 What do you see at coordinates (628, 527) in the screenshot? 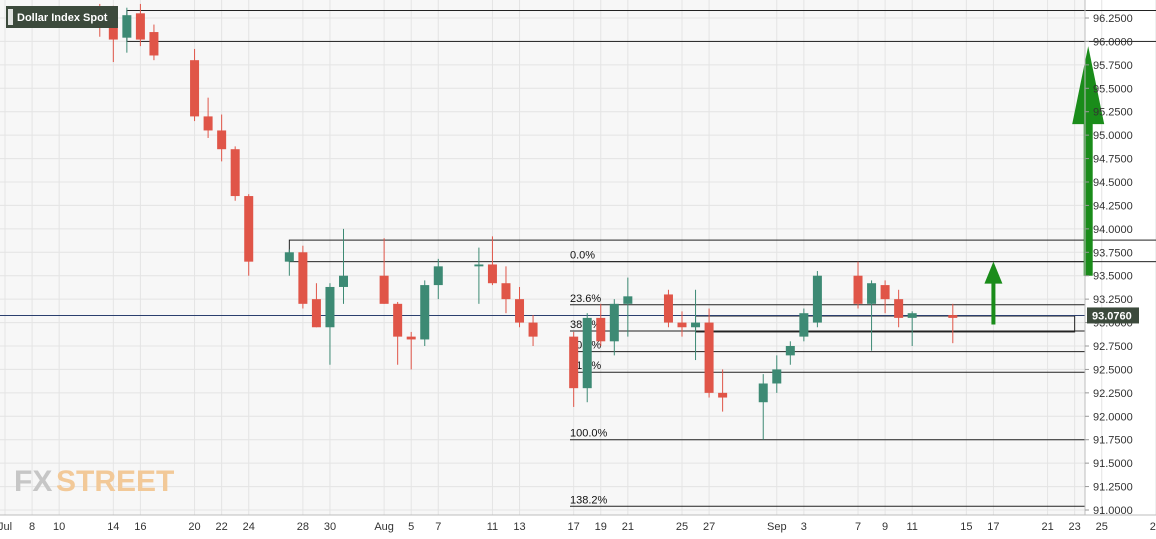
I see `x-tick-label: 21` at bounding box center [628, 527].